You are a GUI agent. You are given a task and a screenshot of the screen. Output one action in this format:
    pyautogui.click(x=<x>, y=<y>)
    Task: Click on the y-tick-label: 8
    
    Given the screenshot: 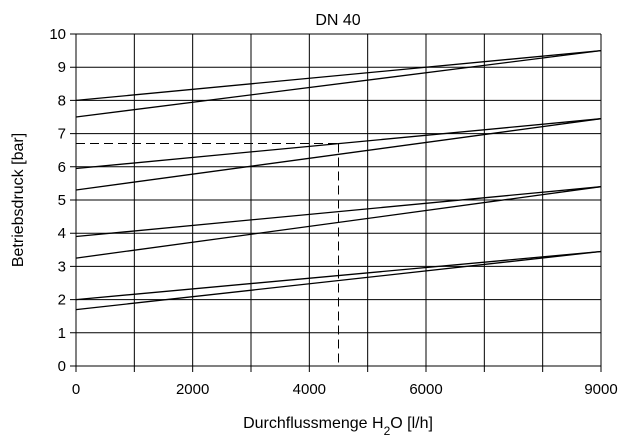 What is the action you would take?
    pyautogui.click(x=62, y=100)
    